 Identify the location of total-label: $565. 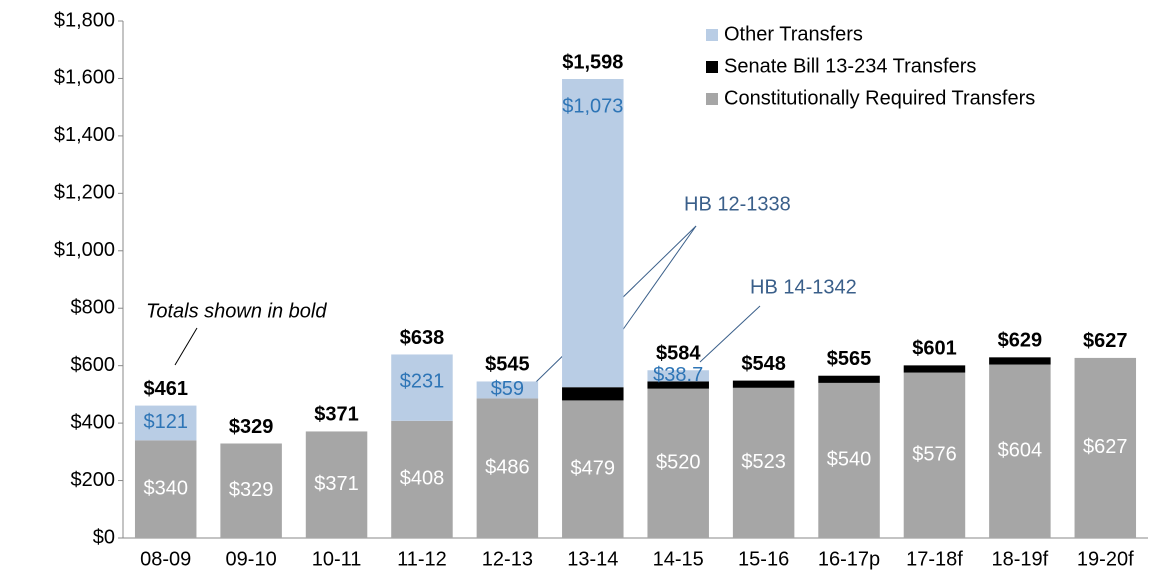
(849, 359).